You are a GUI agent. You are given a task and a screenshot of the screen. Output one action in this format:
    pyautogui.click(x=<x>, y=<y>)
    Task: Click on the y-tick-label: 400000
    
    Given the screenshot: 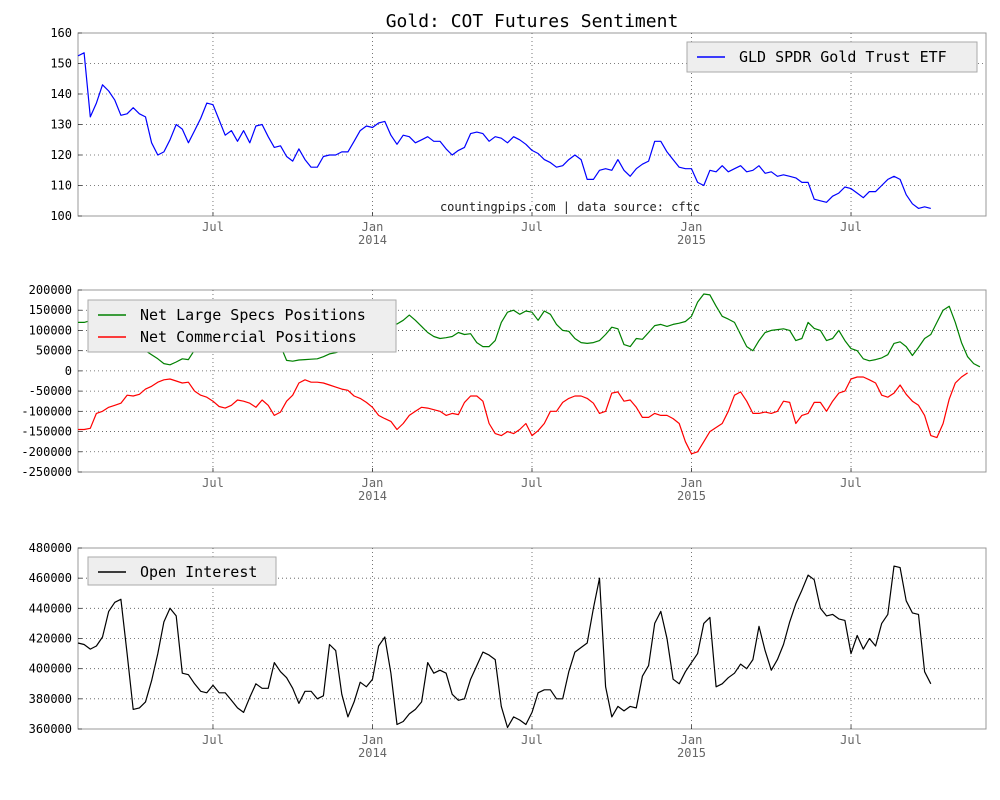 What is the action you would take?
    pyautogui.click(x=50, y=669)
    